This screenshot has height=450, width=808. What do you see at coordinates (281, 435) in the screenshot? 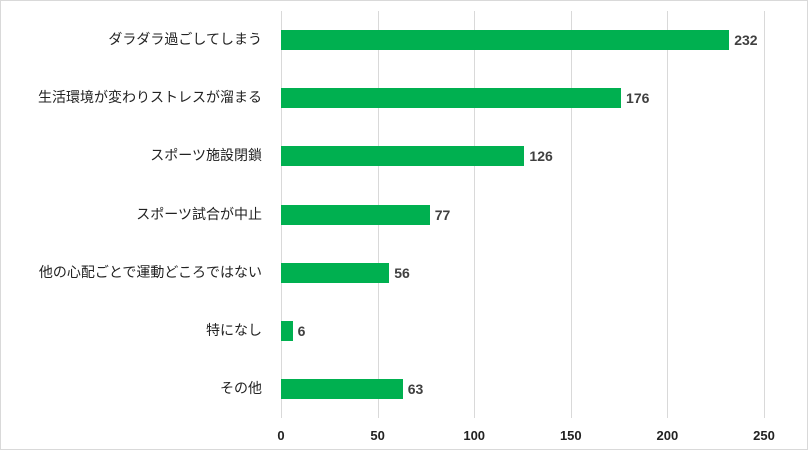
I see `x-tick-label: 0` at bounding box center [281, 435].